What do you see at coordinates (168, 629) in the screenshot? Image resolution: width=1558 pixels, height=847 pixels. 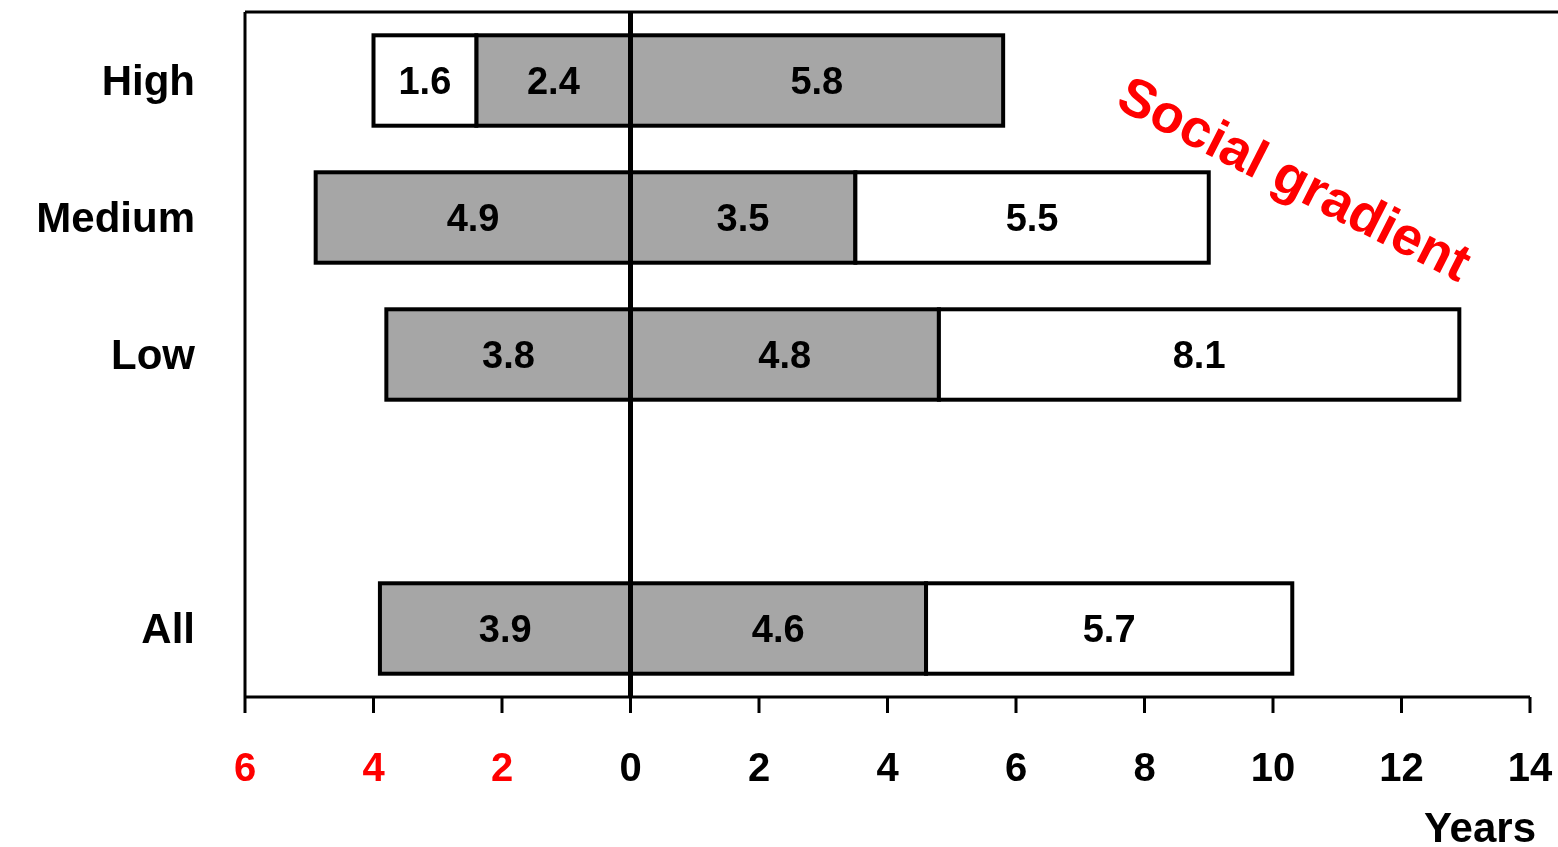 I see `y-tick-label: All` at bounding box center [168, 629].